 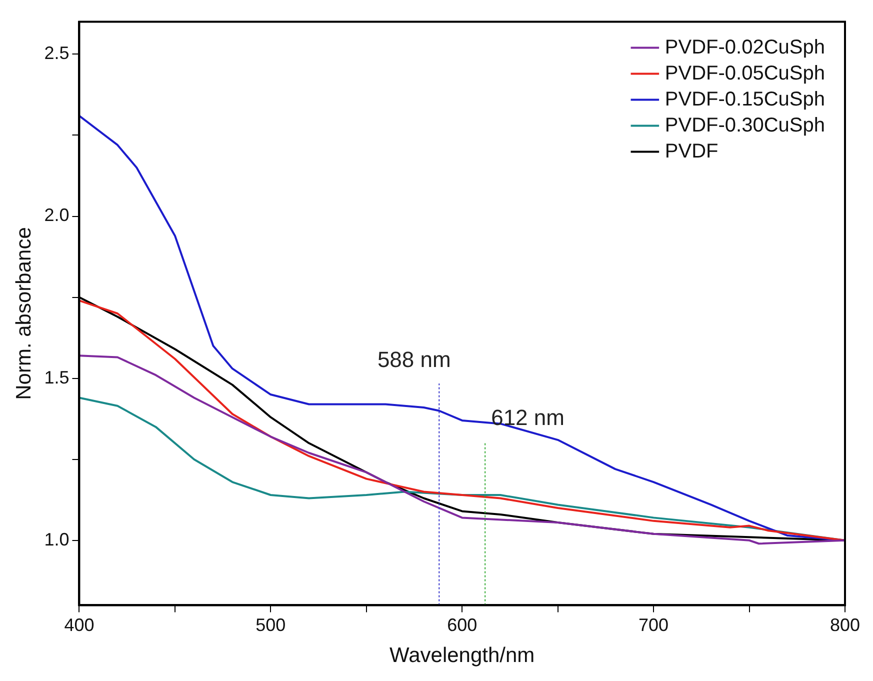 What do you see at coordinates (744, 125) in the screenshot?
I see `legend-label: PVDF-0.30CuSph` at bounding box center [744, 125].